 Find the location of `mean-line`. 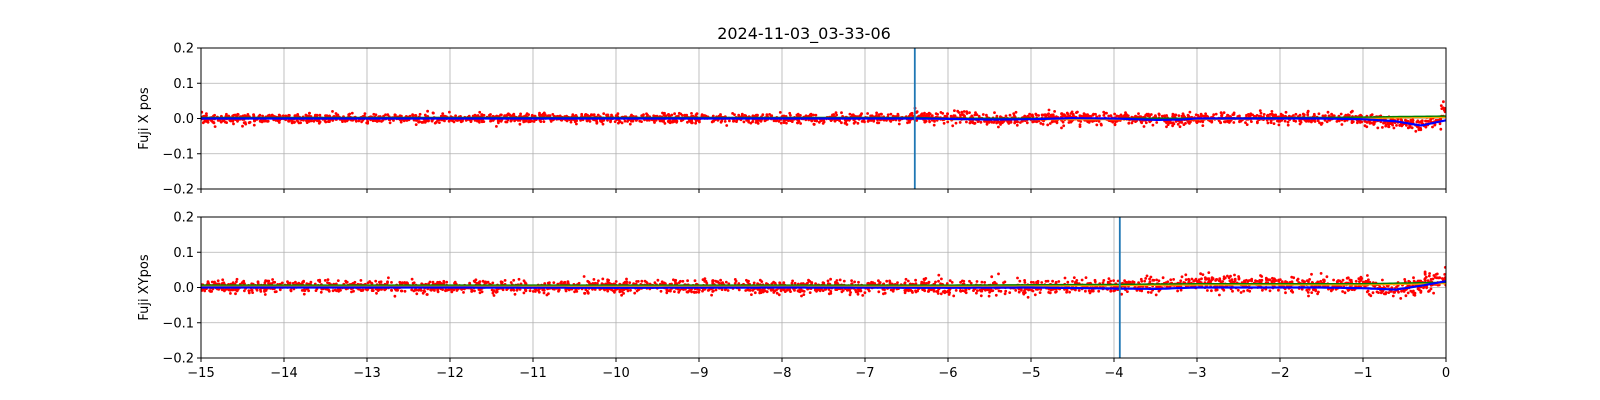

mean-line is located at coordinates (823, 121).